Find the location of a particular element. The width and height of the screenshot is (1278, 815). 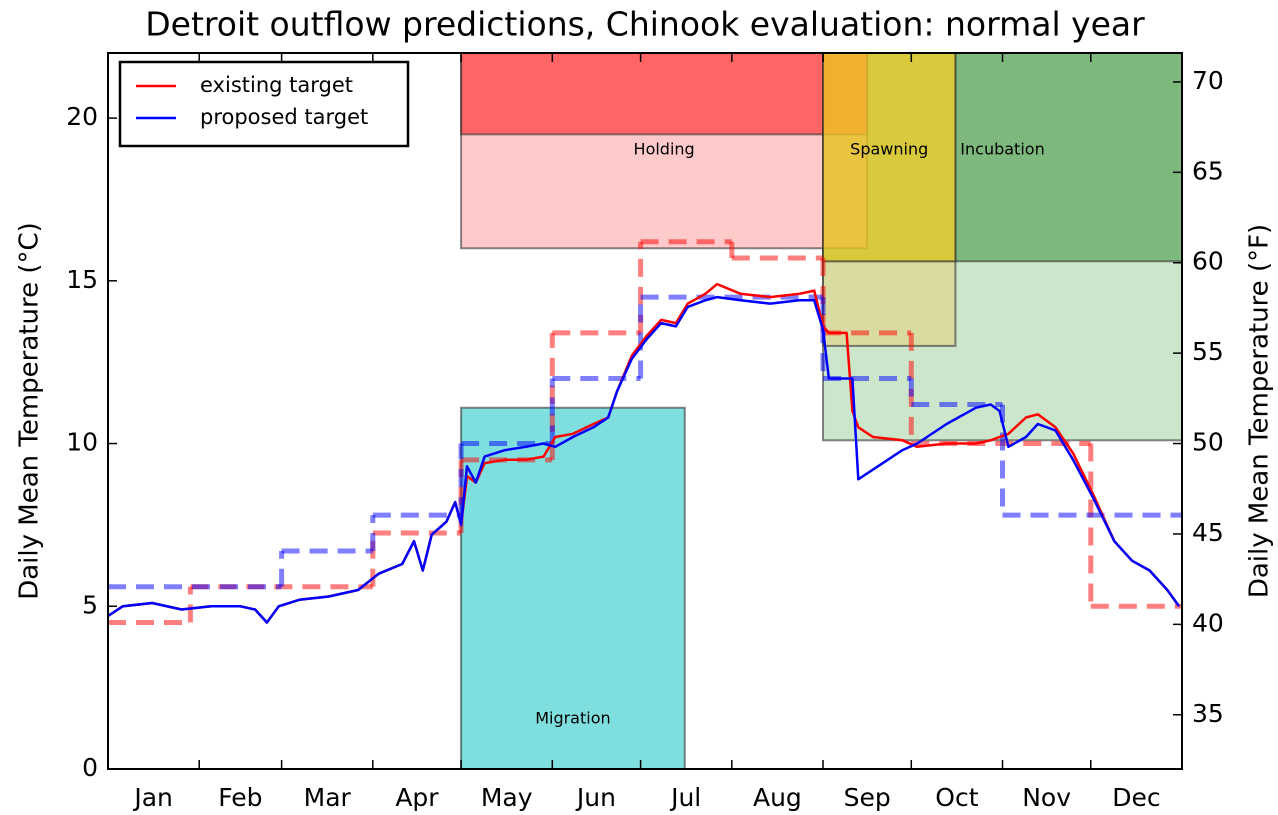

legend: existing target proposed target is located at coordinates (264, 104).